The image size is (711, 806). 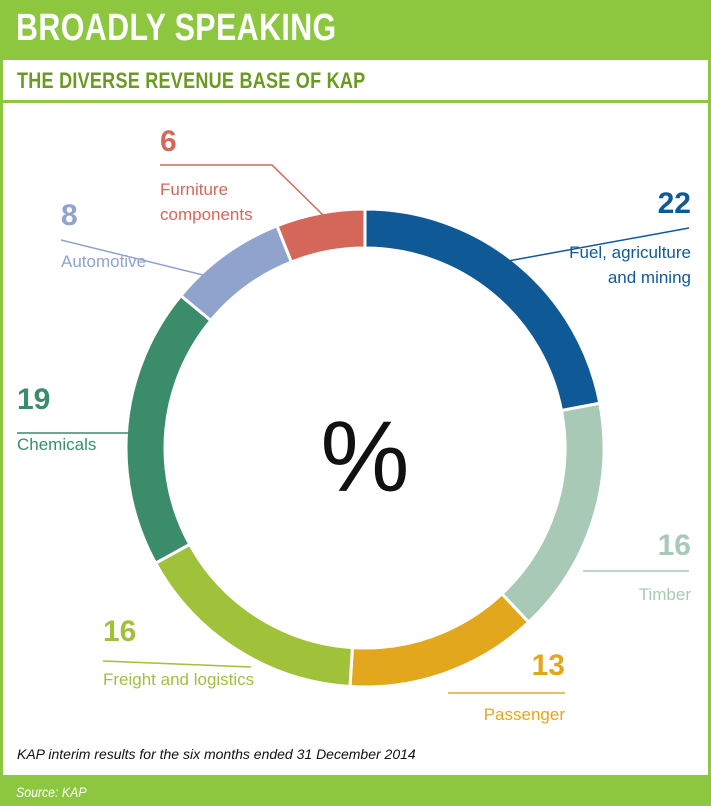 What do you see at coordinates (365, 457) in the screenshot?
I see `center-percent-label: %` at bounding box center [365, 457].